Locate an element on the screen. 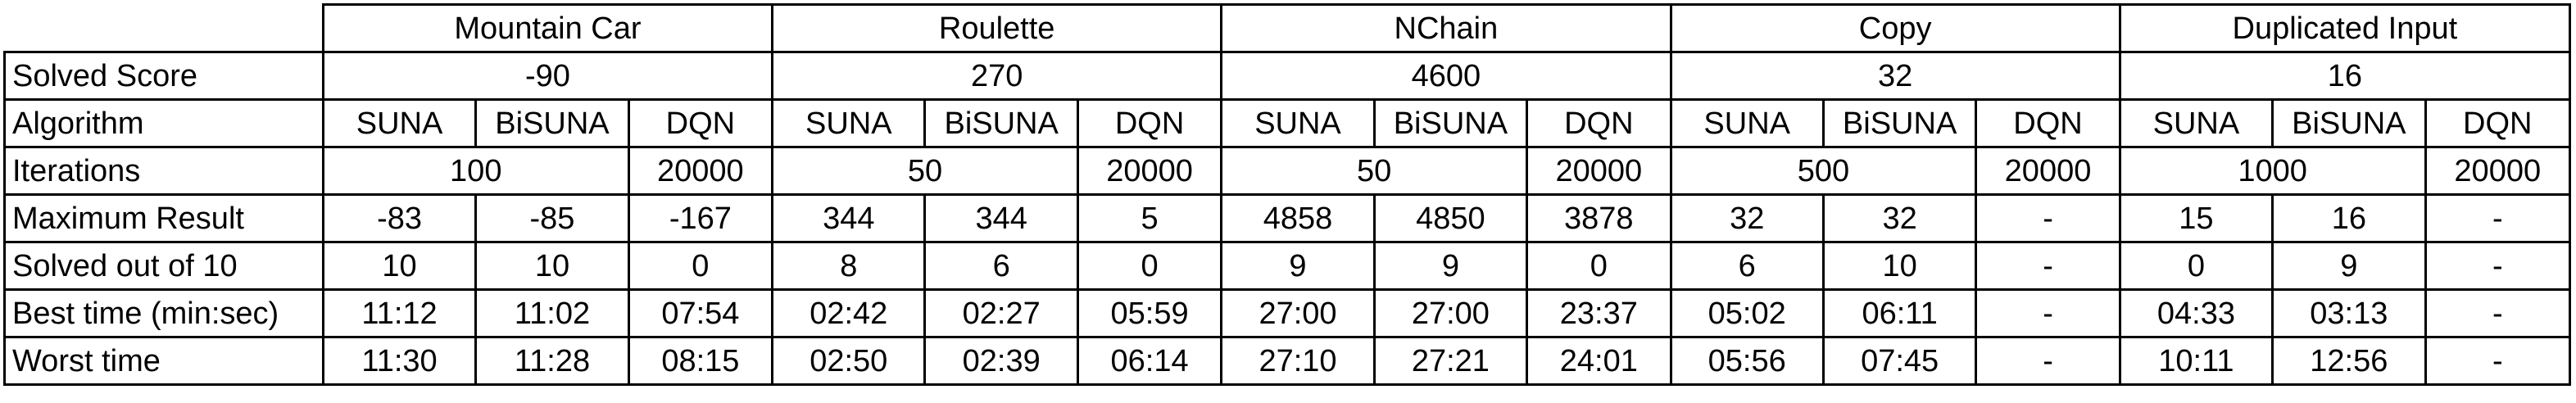  row-label-solved-score: Solved Score is located at coordinates (163, 76).